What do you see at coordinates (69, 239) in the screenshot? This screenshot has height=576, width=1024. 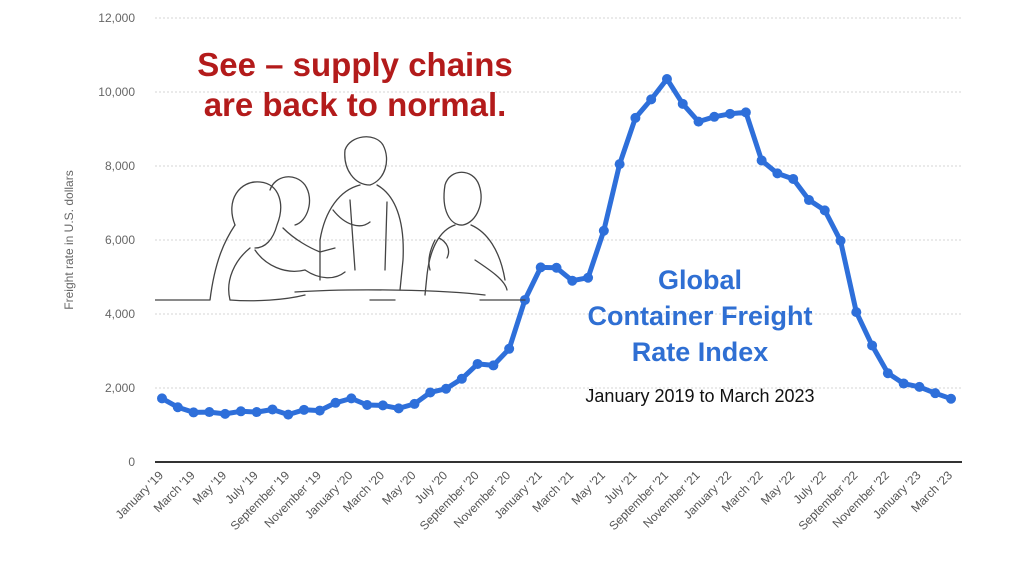 I see `y-axis-label: Freight rate in U.S. dollars` at bounding box center [69, 239].